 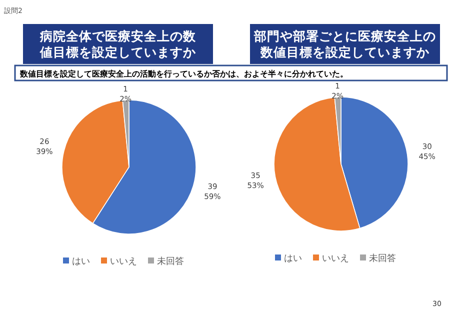 I want to click on chart-title: 部門や部署ごとに医療安全上の数値目標を設定していますか, so click(x=344, y=44).